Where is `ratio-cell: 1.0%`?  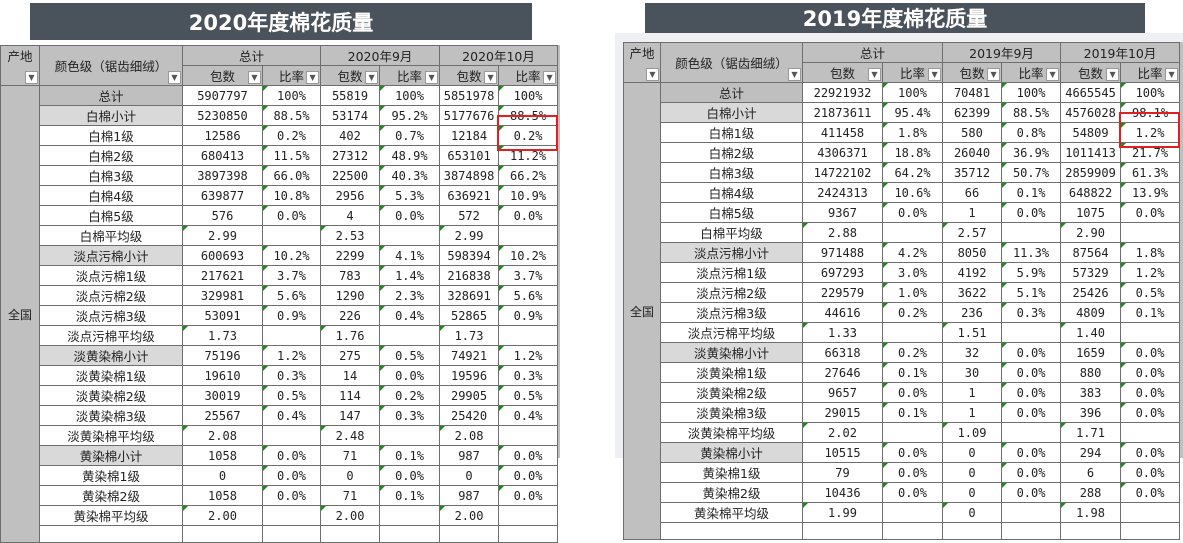
ratio-cell: 1.0% is located at coordinates (912, 292).